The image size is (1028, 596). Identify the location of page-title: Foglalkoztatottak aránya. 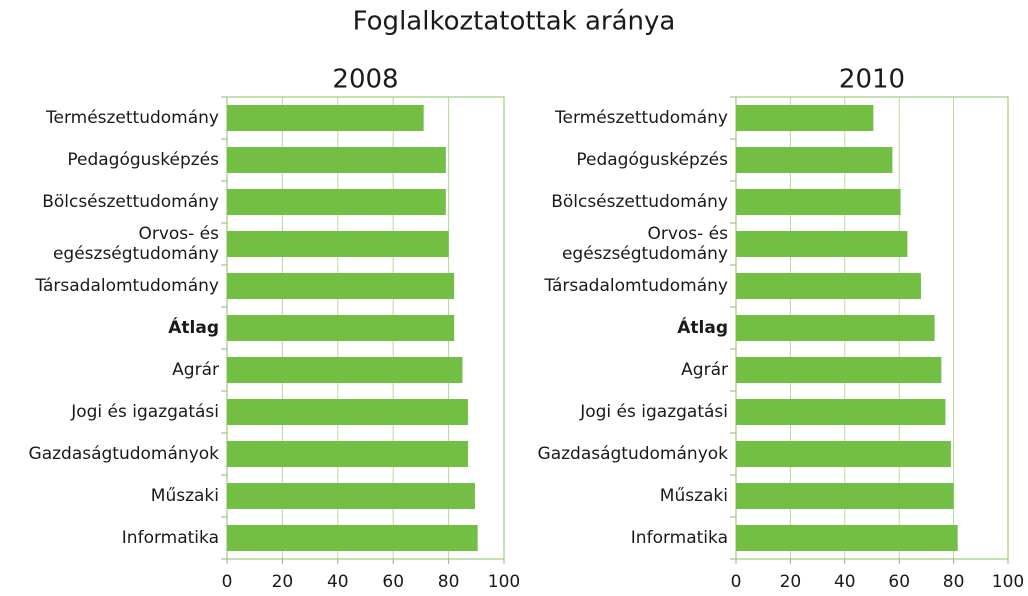
(514, 22).